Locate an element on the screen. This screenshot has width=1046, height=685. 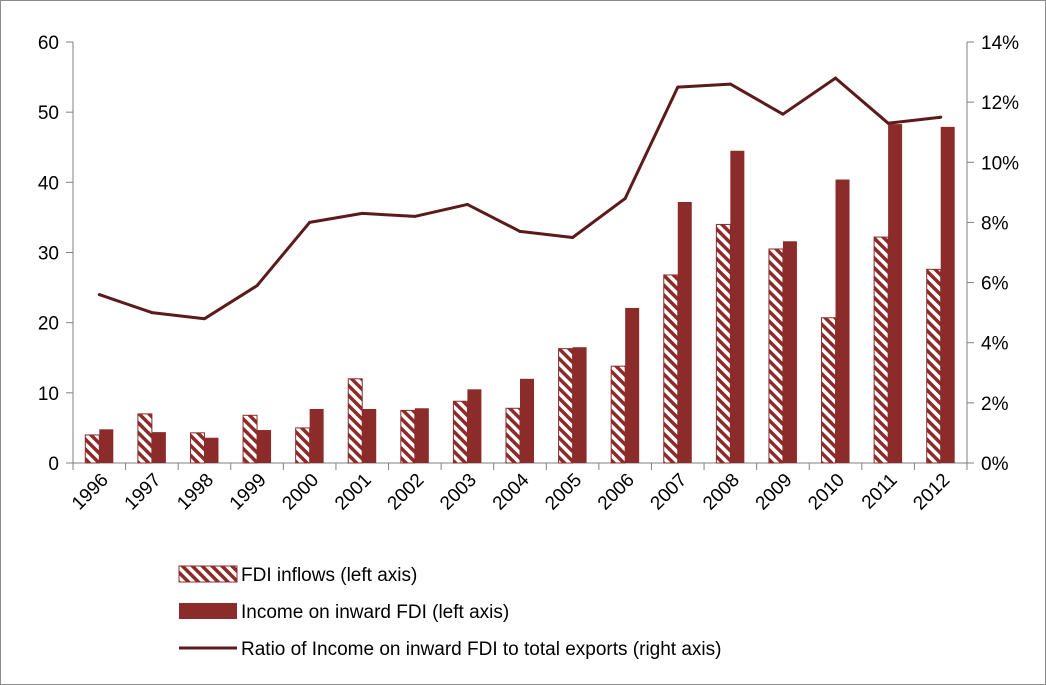
left-tick-label: 60 is located at coordinates (48, 43).